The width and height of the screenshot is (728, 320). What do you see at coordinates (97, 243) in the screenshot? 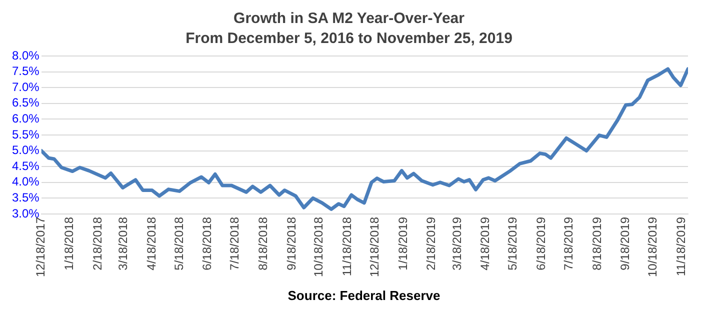
I see `x-tick-label: 2/18/2018` at bounding box center [97, 243].